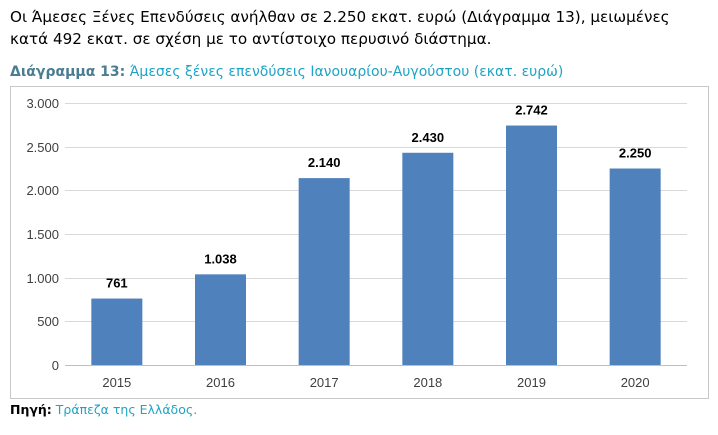  Describe the element at coordinates (531, 110) in the screenshot. I see `data-label-2019: 2.742` at that location.